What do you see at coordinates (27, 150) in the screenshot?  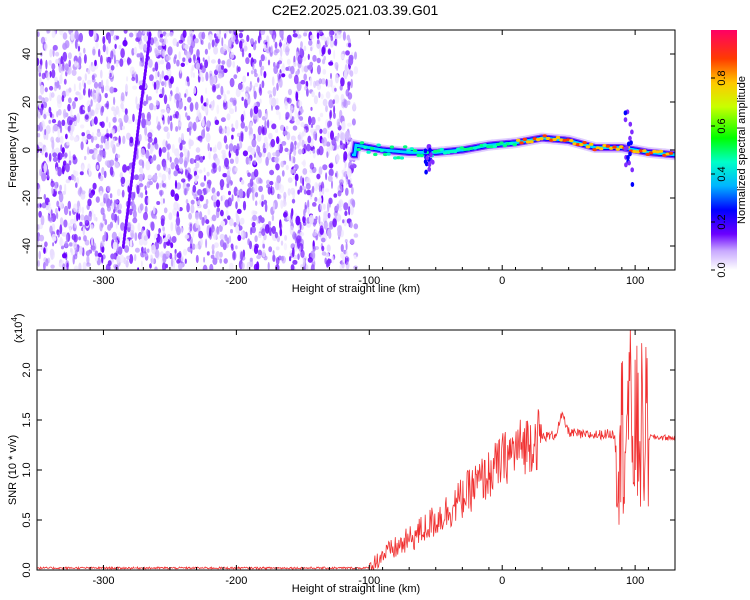 I see `y-tick-label: 0` at bounding box center [27, 150].